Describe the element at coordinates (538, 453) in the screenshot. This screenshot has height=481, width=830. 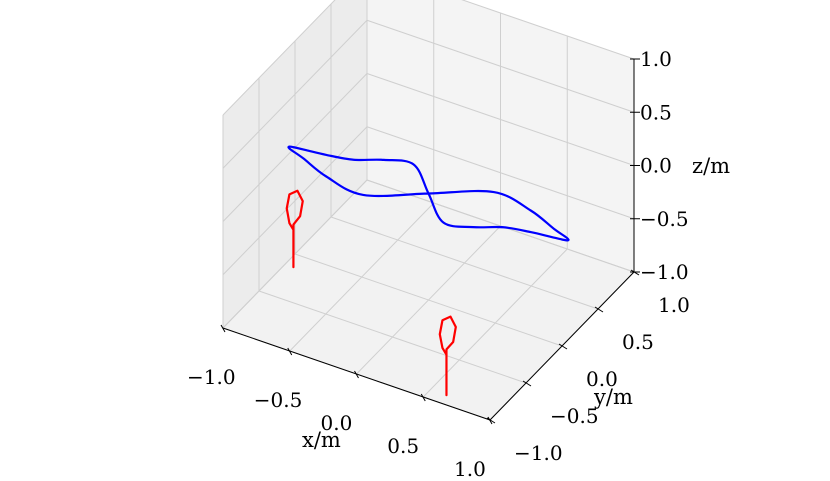
I see `y-tick-label: −1.0` at that location.